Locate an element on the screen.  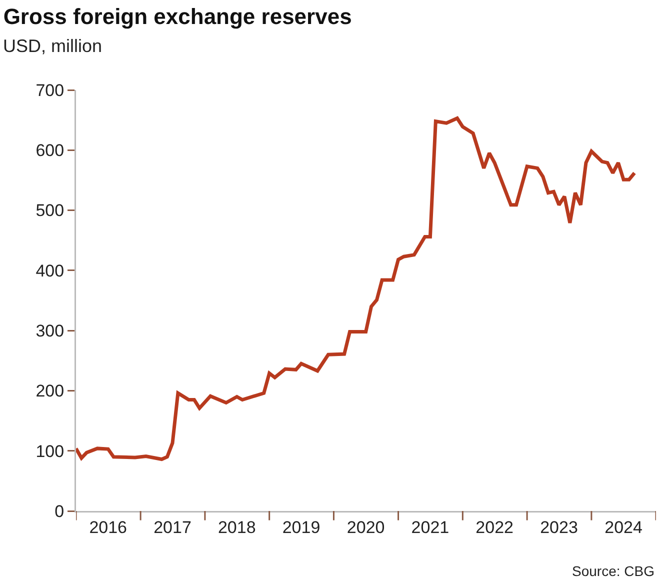
x-tick-label: 2016 is located at coordinates (108, 527).